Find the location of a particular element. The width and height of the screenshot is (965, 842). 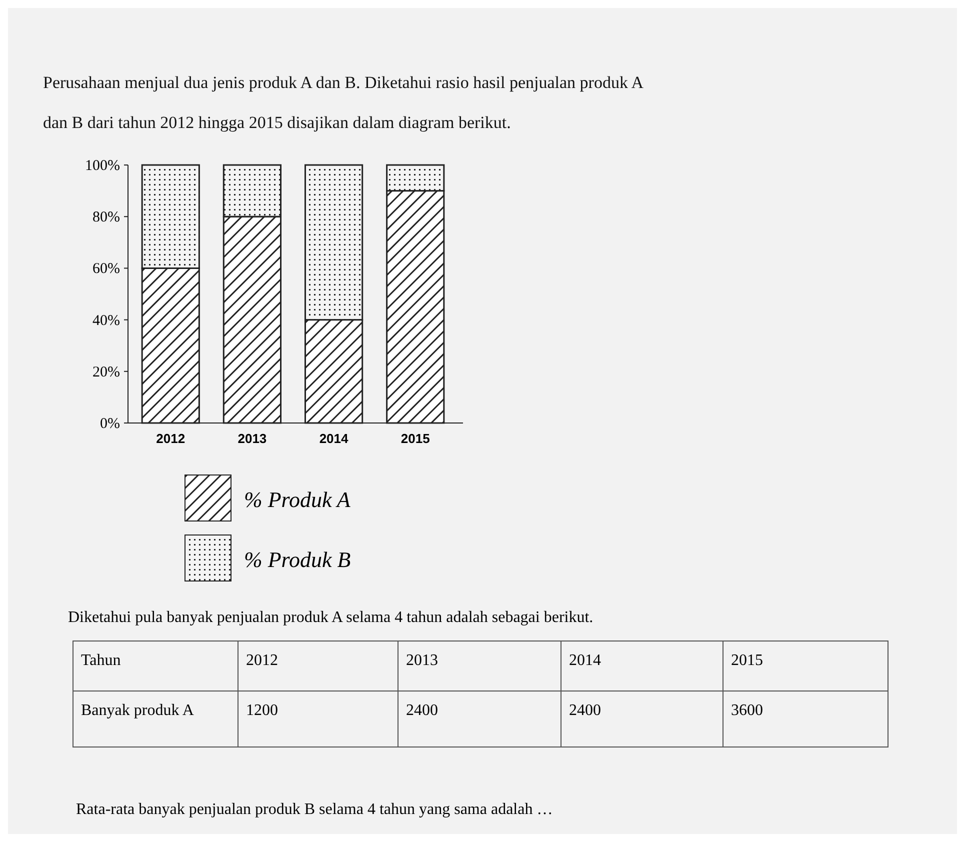

y-tick-label: 60% is located at coordinates (106, 269).